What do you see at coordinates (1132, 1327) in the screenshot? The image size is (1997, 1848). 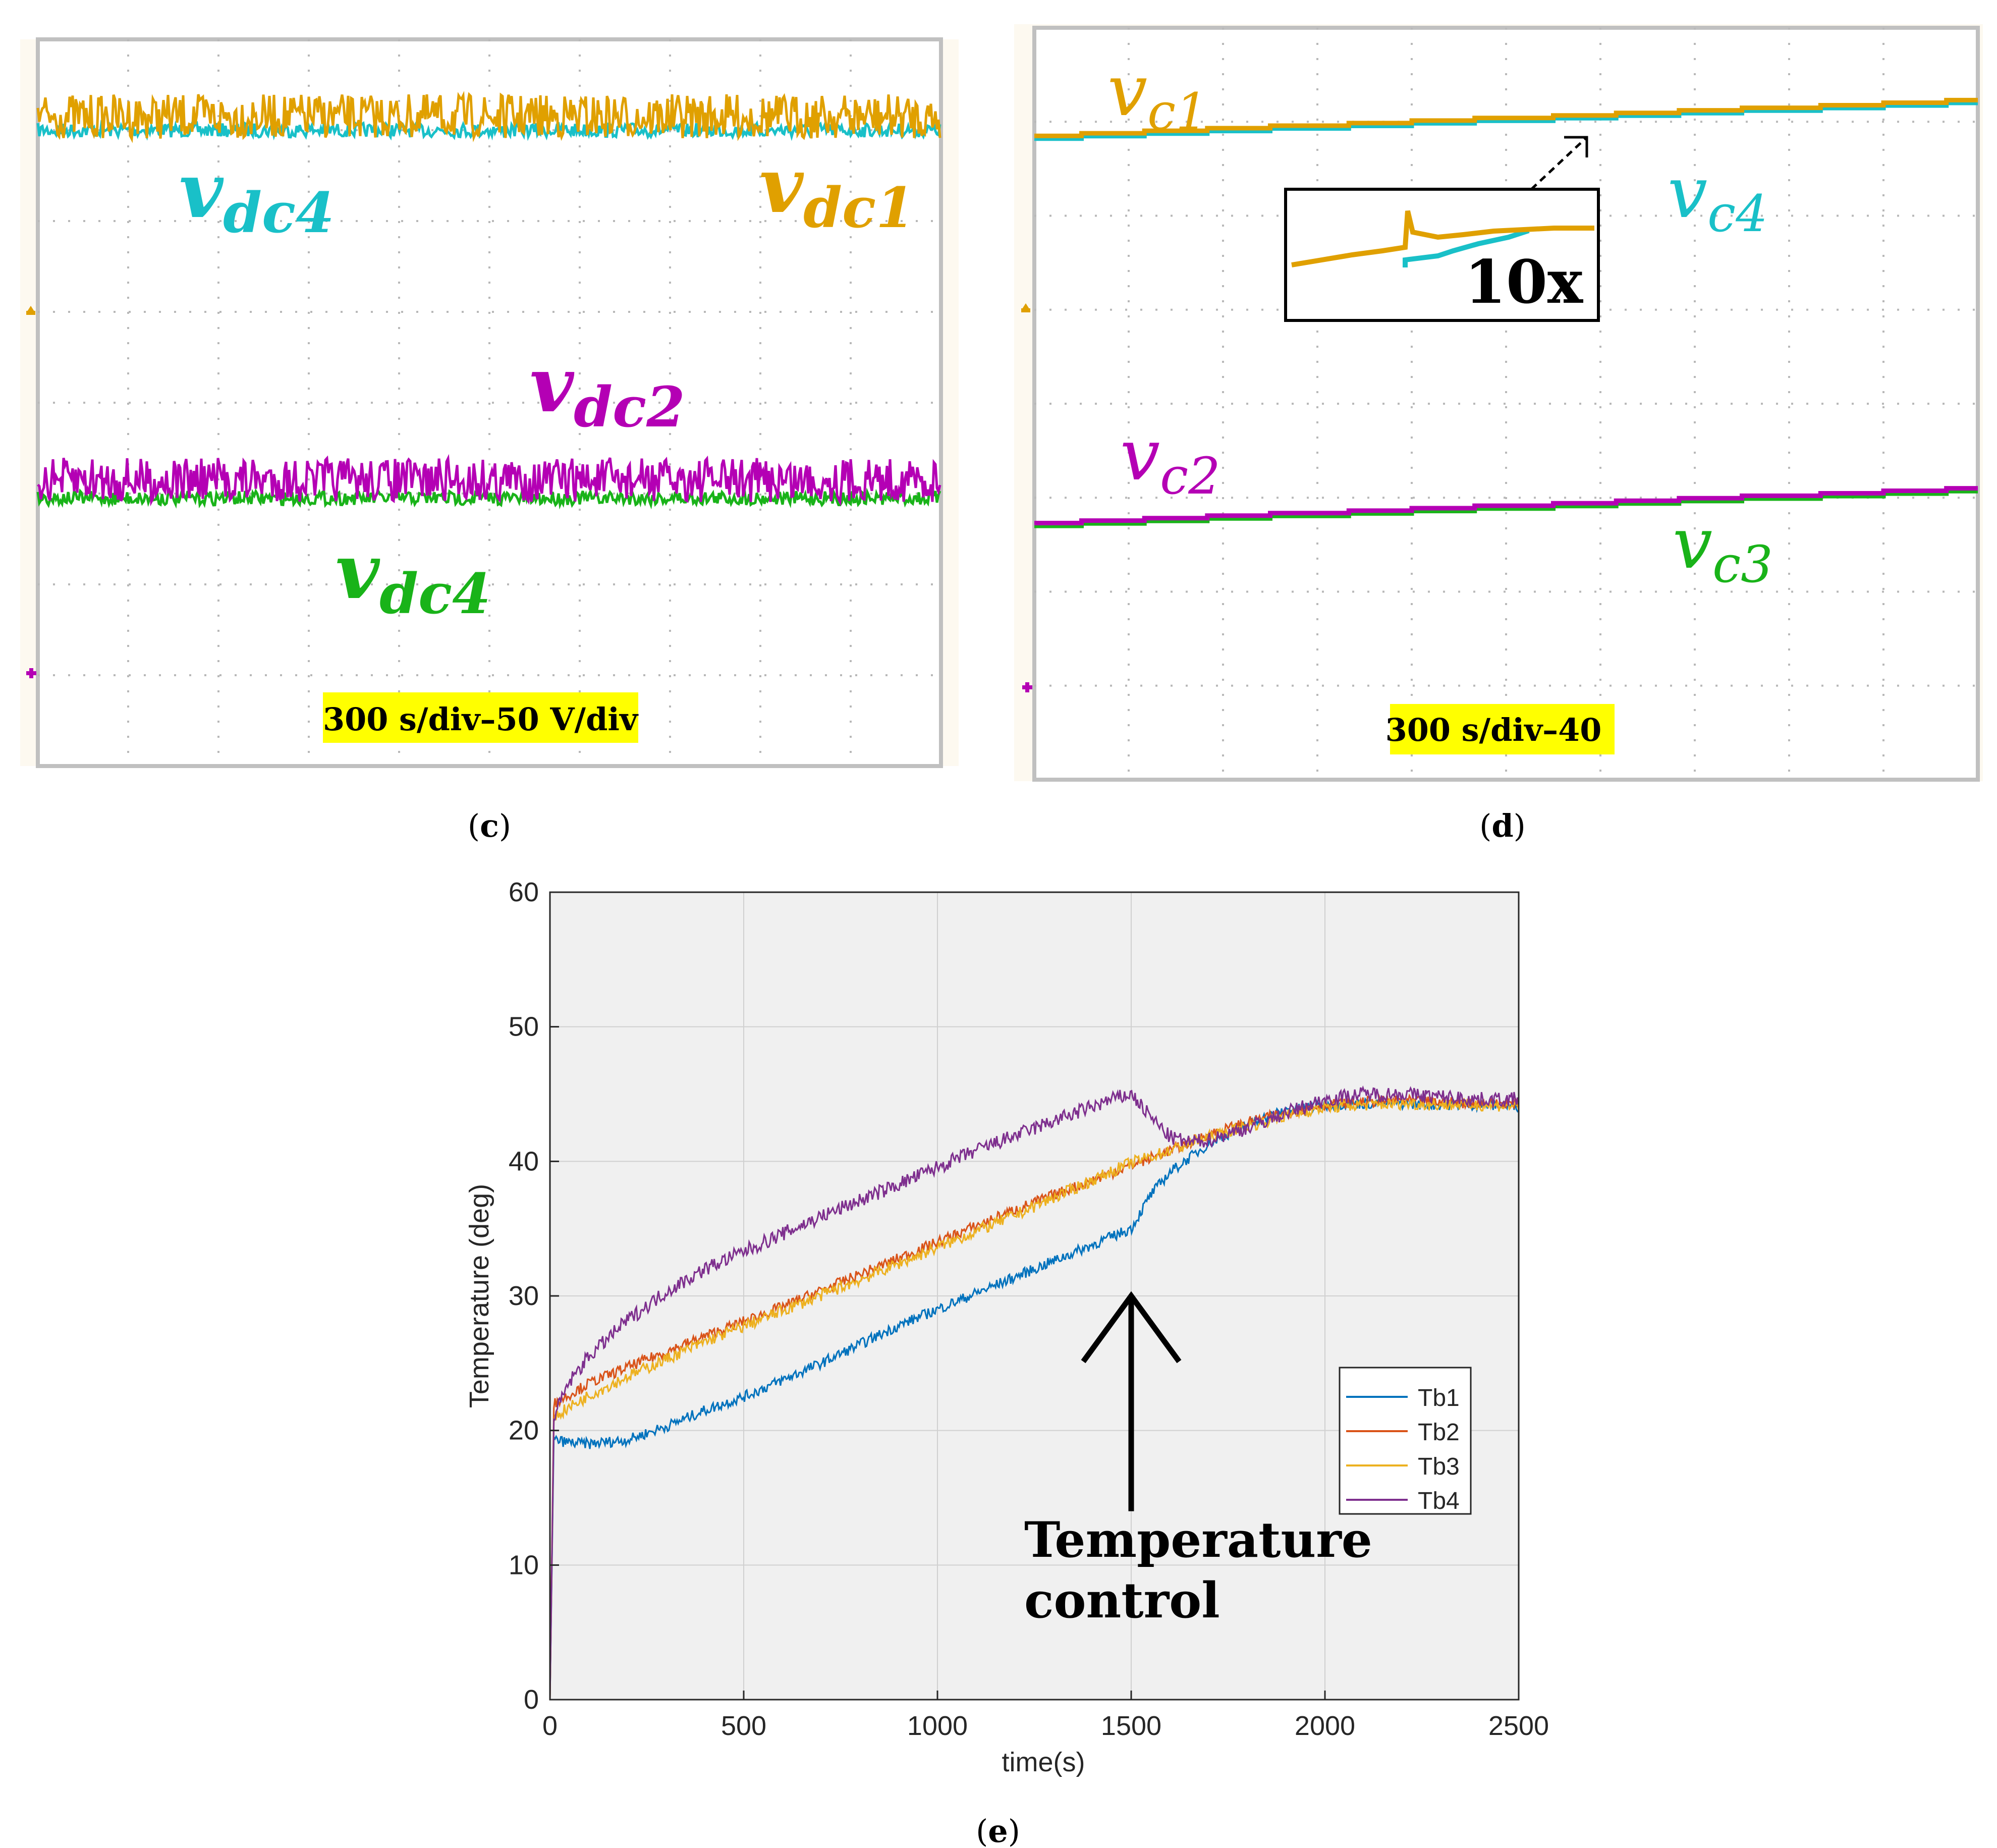 I see `annotation-arrow-head-icon` at bounding box center [1132, 1327].